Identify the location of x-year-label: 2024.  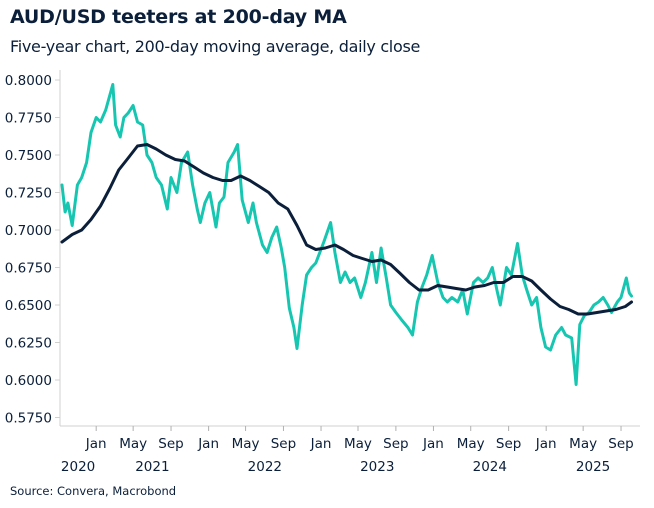
(490, 467).